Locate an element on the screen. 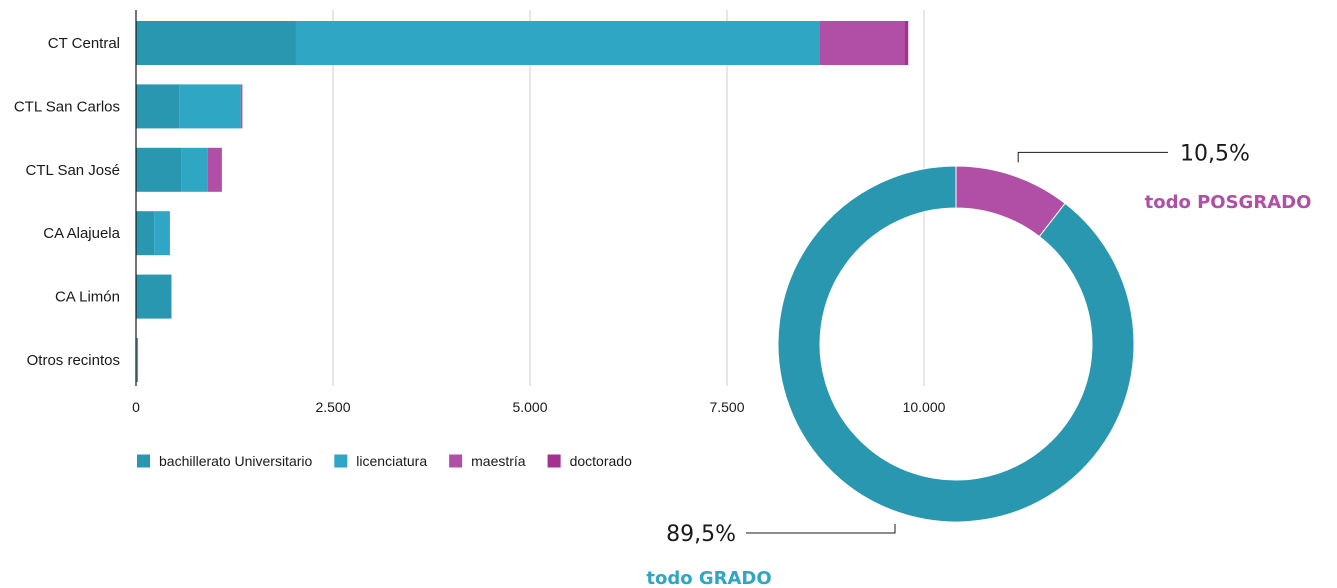 The height and width of the screenshot is (588, 1337). callout-percent-todo-grado: 89,5% is located at coordinates (701, 534).